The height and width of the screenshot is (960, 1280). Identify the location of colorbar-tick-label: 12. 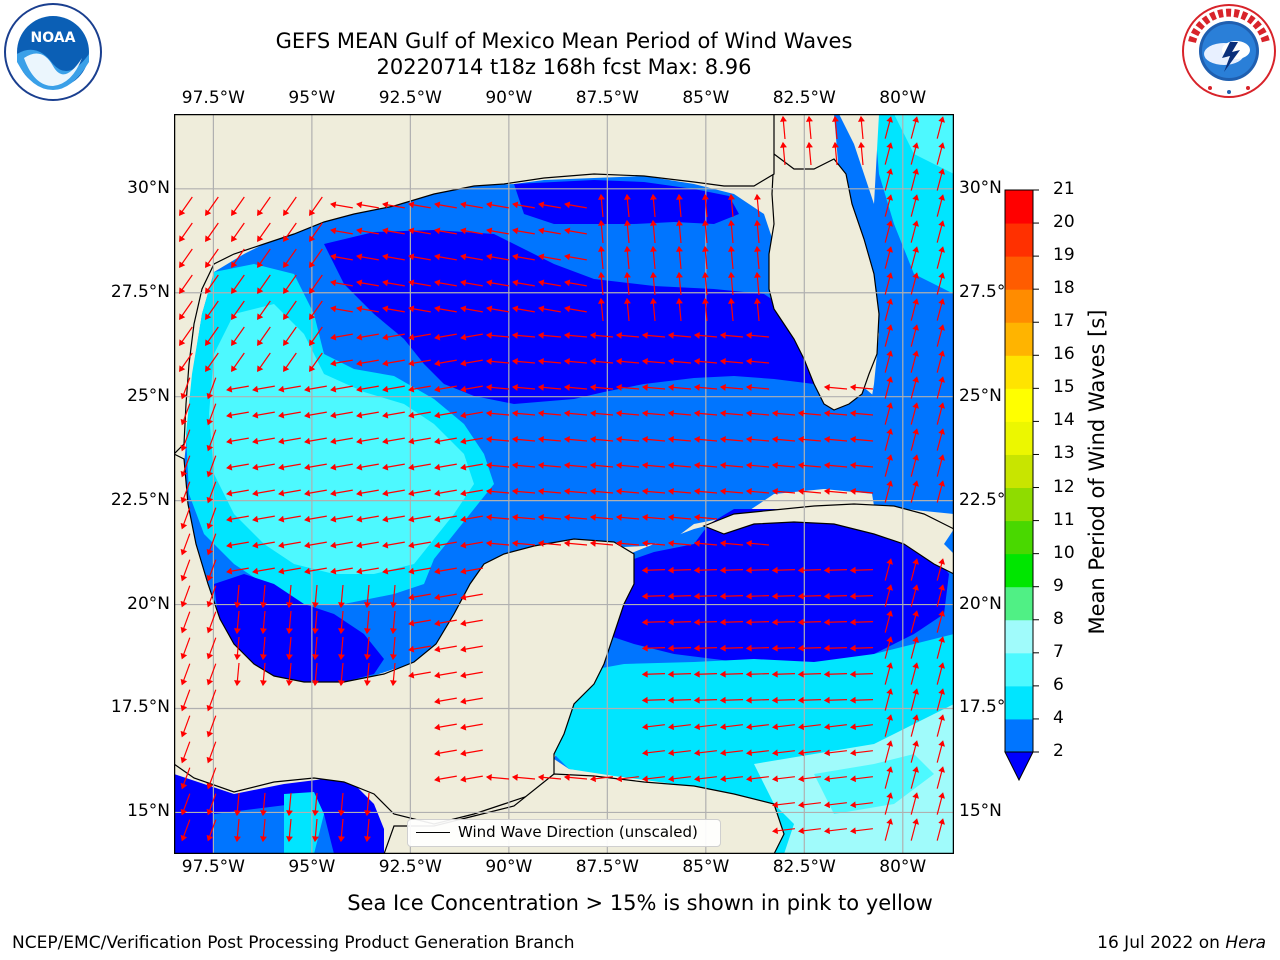
(1064, 486).